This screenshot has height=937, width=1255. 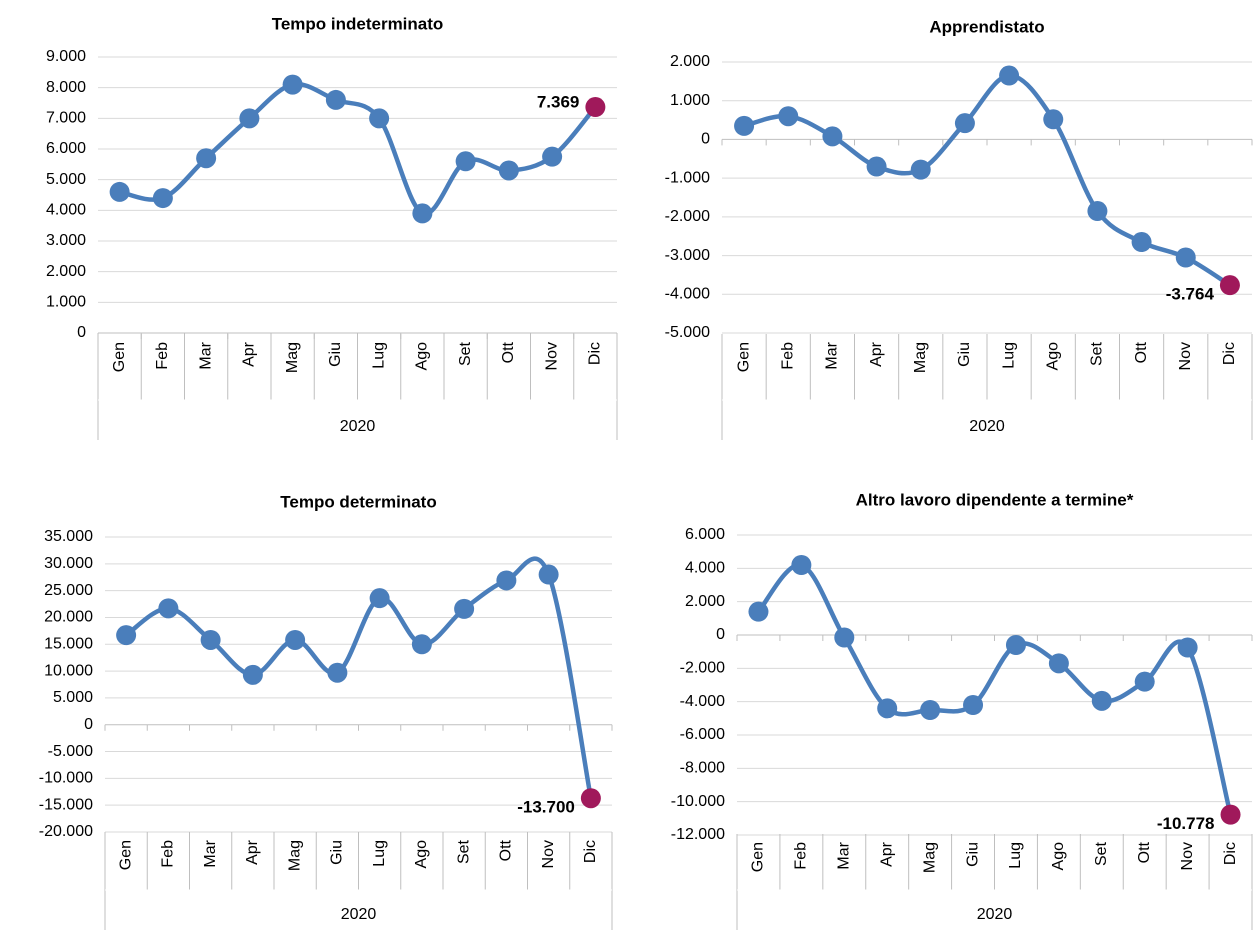 What do you see at coordinates (337, 852) in the screenshot?
I see `x-tick-label: Giu` at bounding box center [337, 852].